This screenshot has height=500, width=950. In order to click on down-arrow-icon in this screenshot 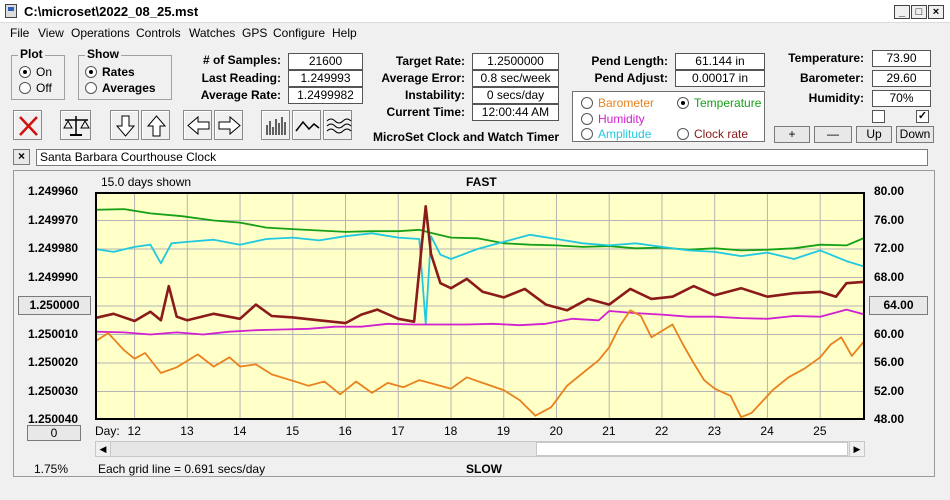, I will do `click(125, 126)`.